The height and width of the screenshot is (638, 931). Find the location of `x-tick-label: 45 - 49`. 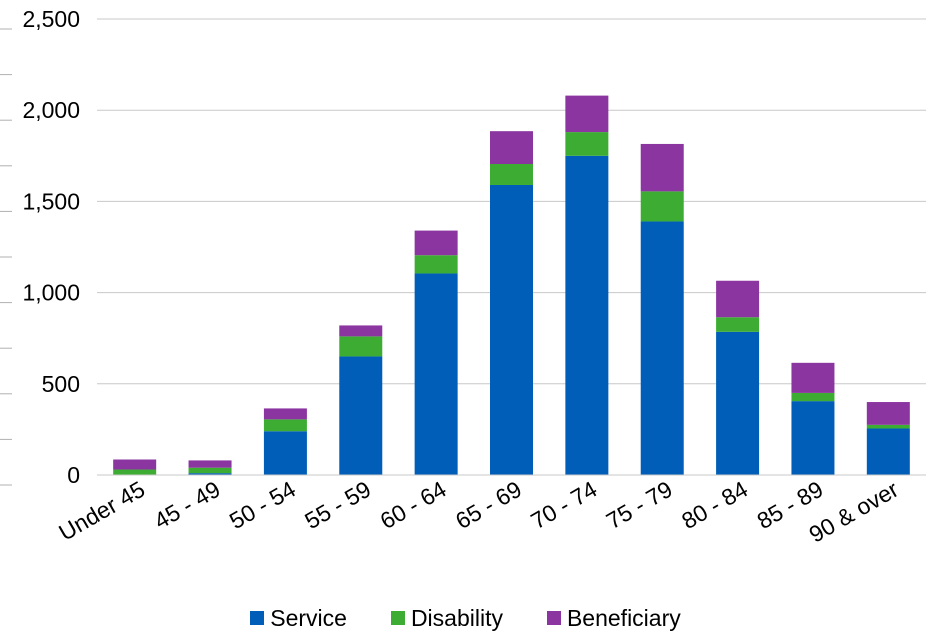

x-tick-label: 45 - 49 is located at coordinates (187, 505).